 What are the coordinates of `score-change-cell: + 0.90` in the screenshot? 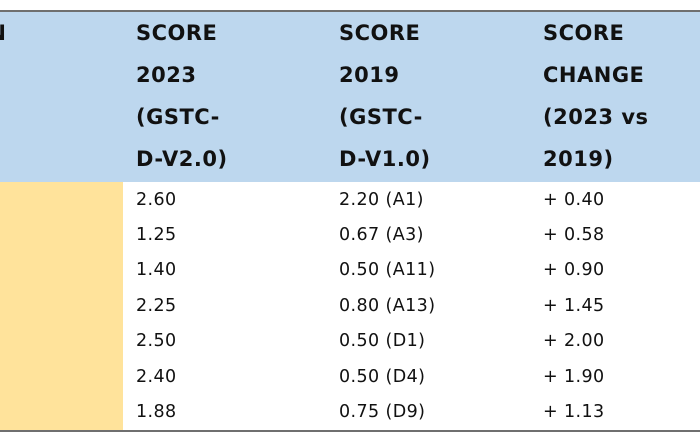 It's located at (574, 270).